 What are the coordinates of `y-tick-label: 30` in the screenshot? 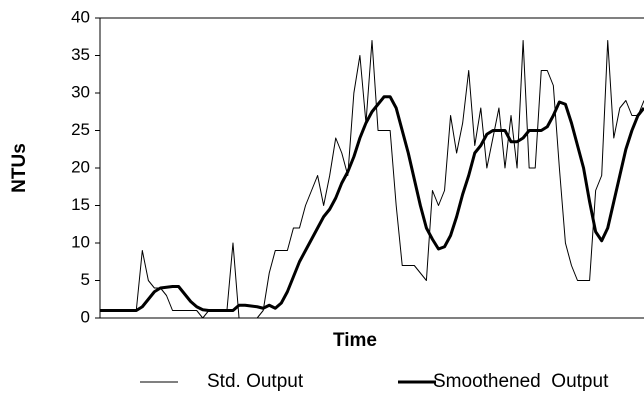 It's located at (80, 91).